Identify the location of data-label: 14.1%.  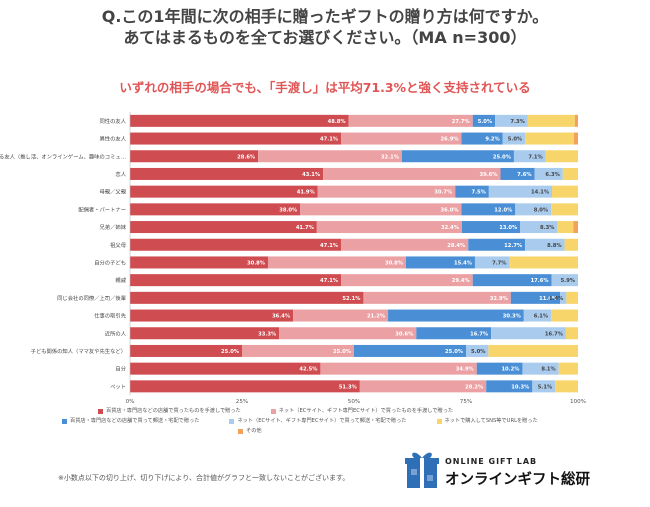
(540, 193).